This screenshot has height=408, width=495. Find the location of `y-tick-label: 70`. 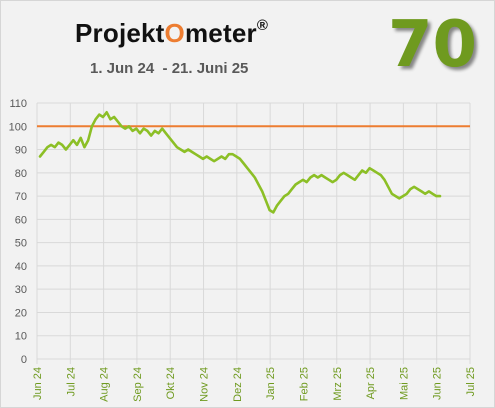

y-tick-label: 70 is located at coordinates (21, 197).